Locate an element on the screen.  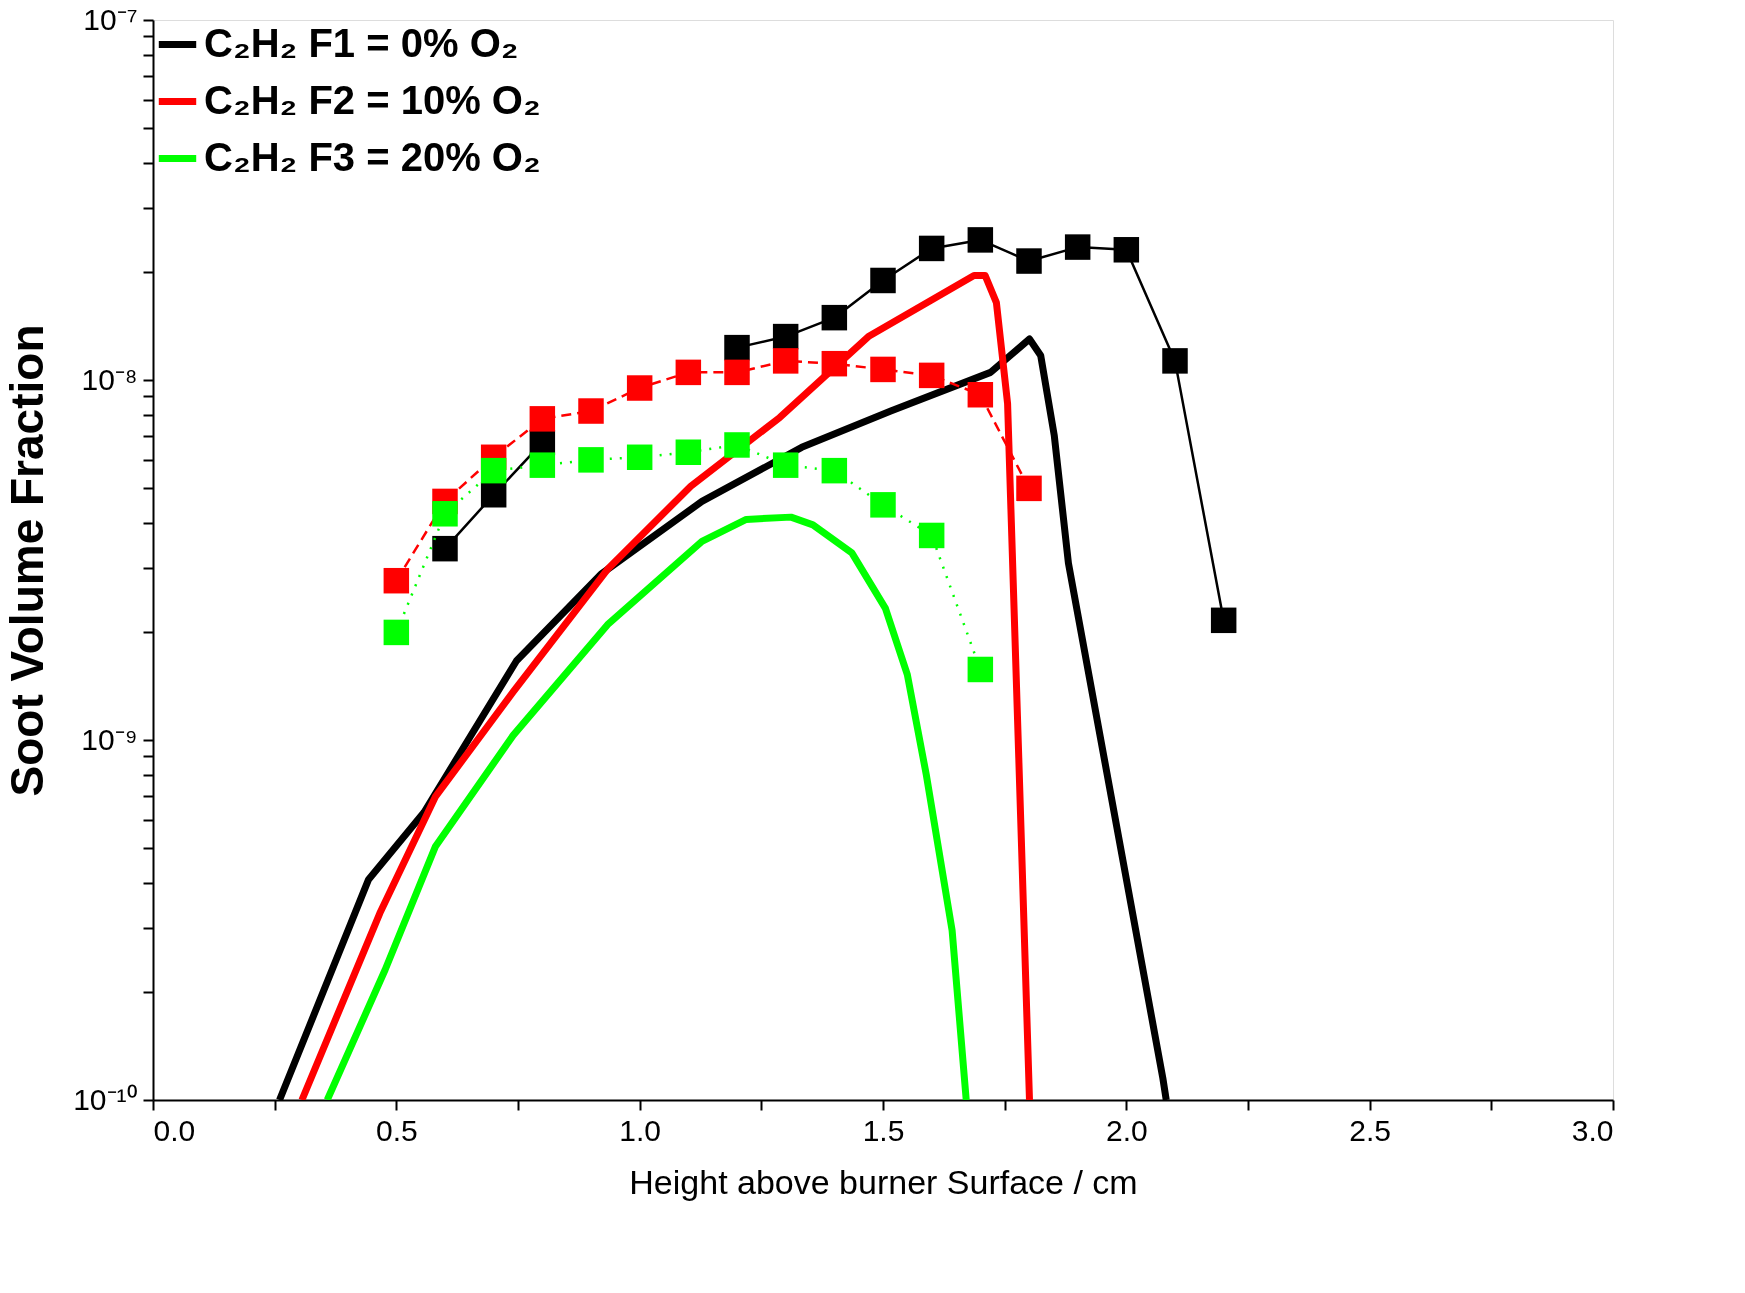
y-tick-label: 10⁻¹⁰ is located at coordinates (105, 1099).